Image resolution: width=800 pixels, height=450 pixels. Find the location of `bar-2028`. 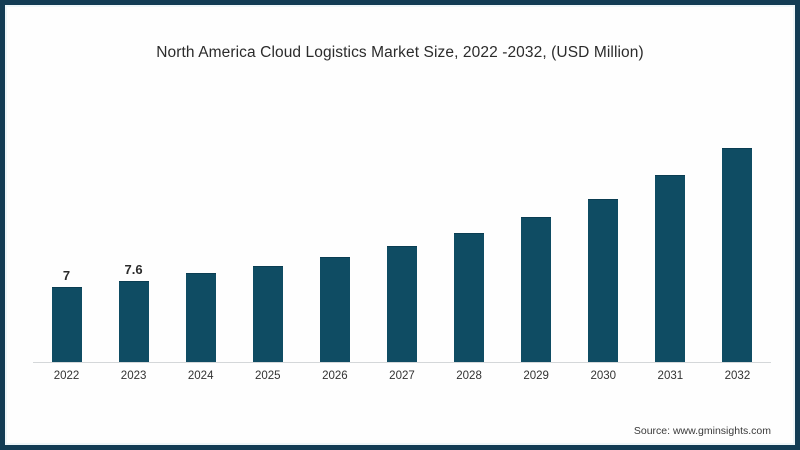

bar-2028 is located at coordinates (469, 297).